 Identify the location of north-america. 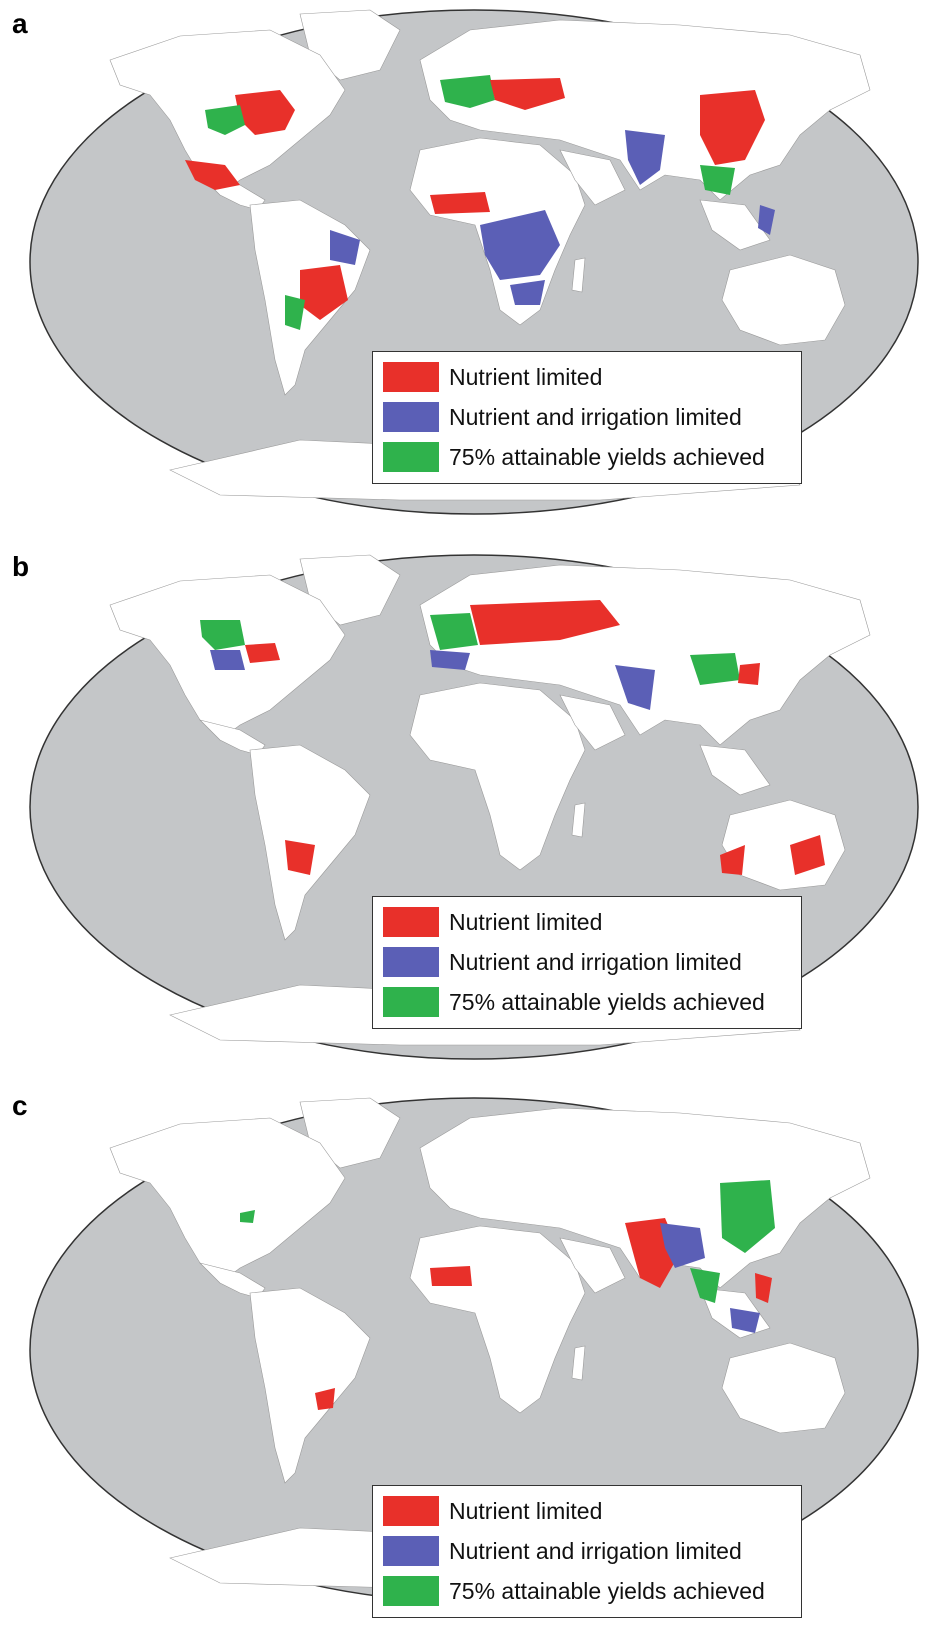
(227, 1200).